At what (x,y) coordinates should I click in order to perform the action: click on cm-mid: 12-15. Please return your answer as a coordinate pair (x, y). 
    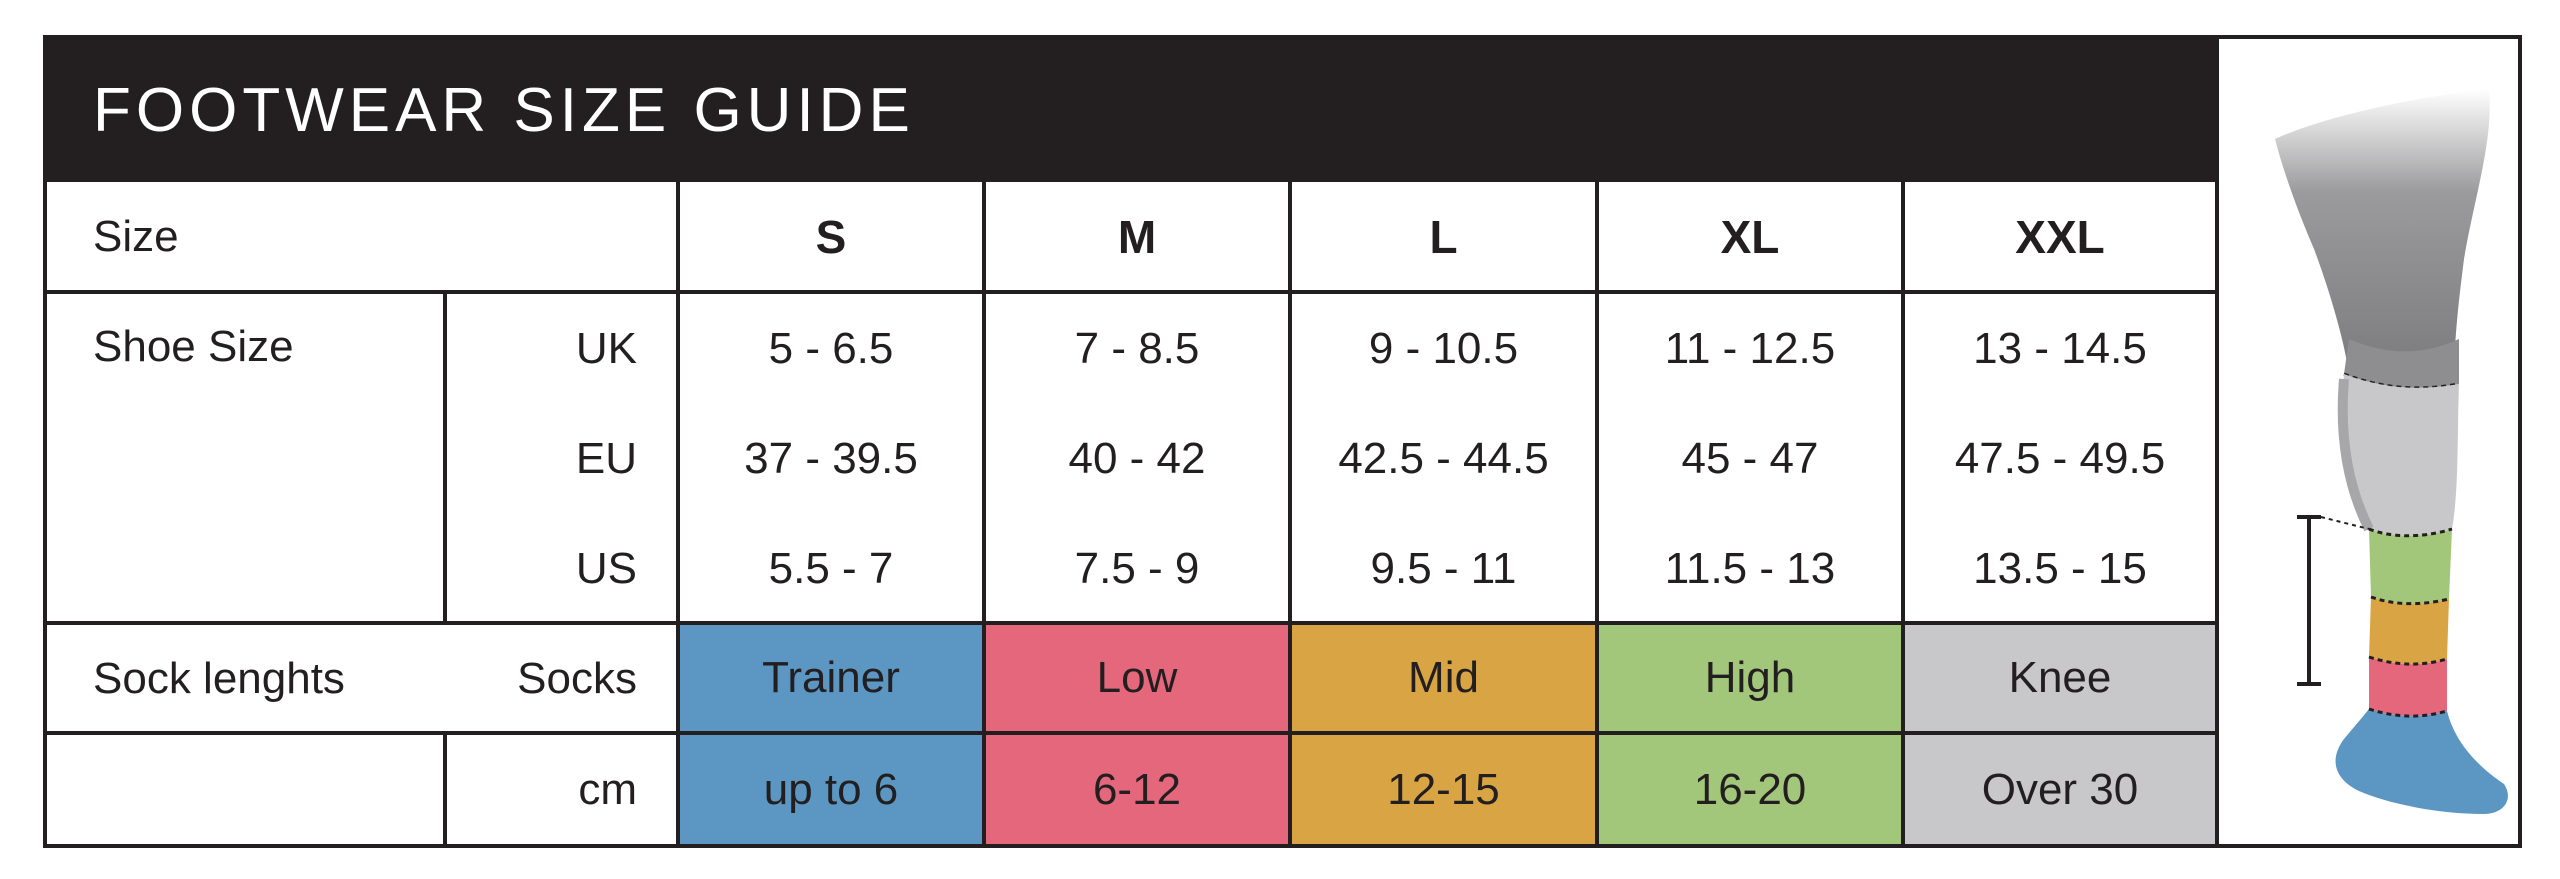
    Looking at the image, I should click on (1443, 789).